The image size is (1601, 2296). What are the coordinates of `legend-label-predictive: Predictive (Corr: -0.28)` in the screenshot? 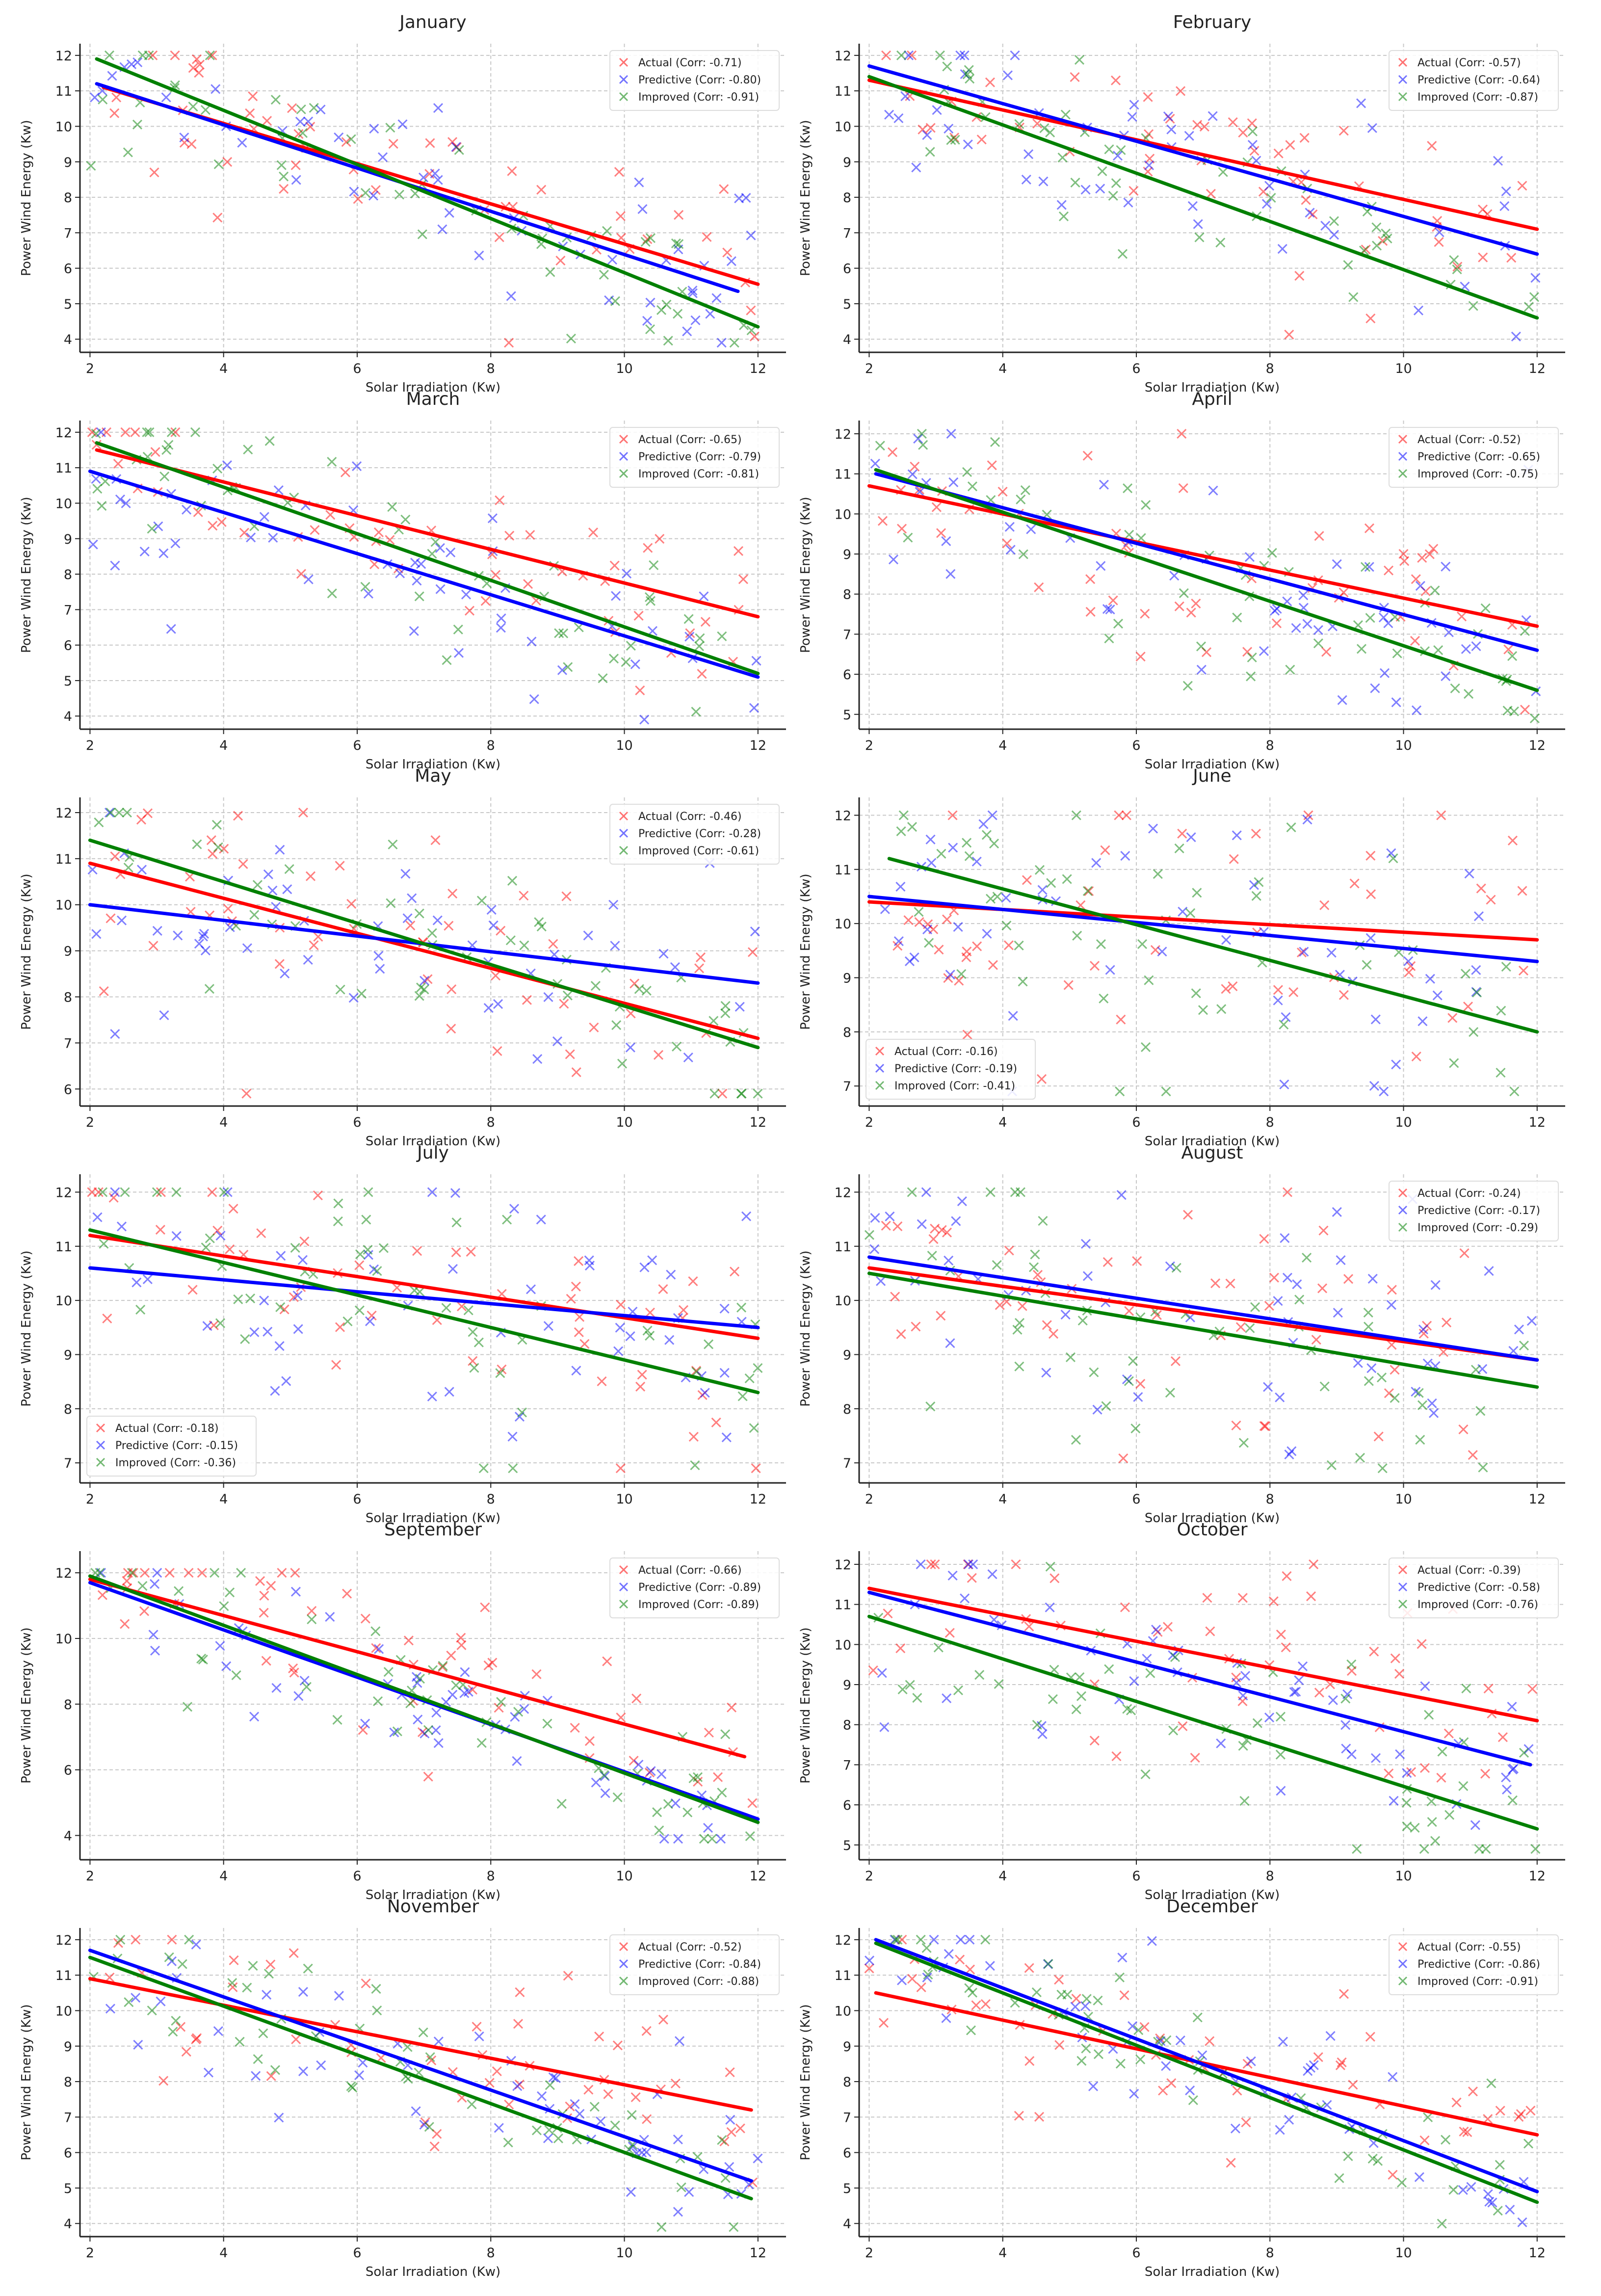 It's located at (699, 834).